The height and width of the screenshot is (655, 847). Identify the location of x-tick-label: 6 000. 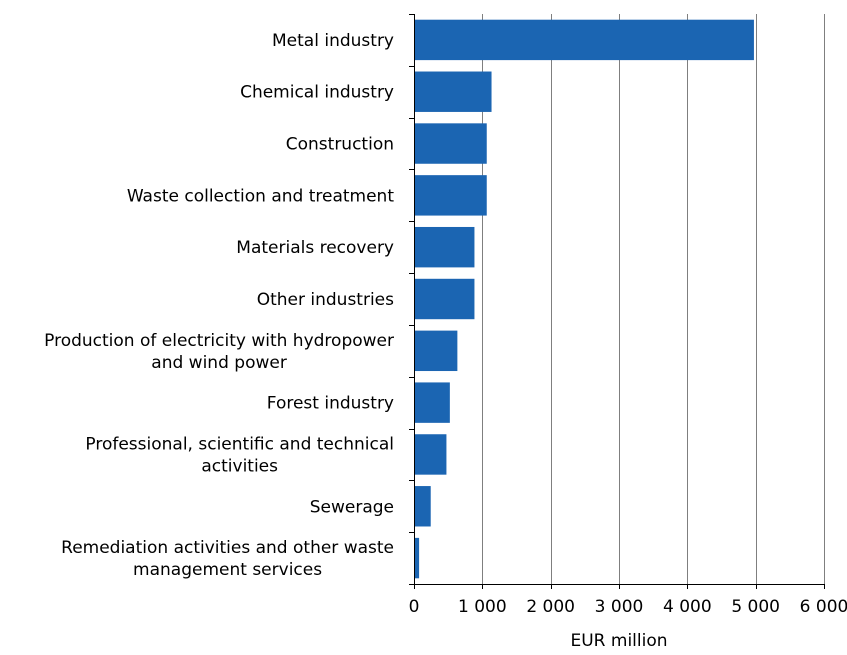
(823, 607).